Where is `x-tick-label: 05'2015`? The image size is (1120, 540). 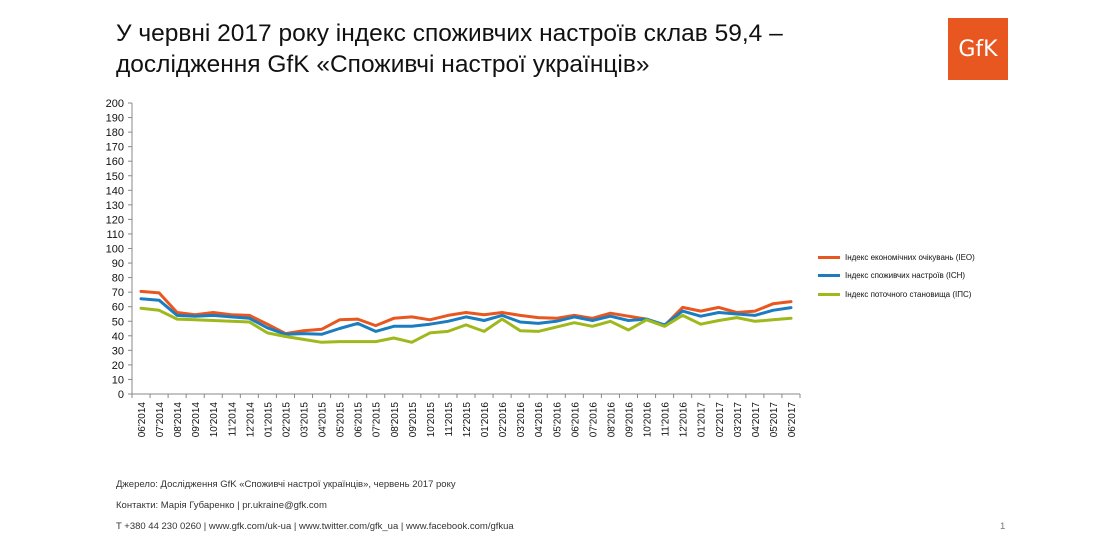 x-tick-label: 05'2015 is located at coordinates (341, 420).